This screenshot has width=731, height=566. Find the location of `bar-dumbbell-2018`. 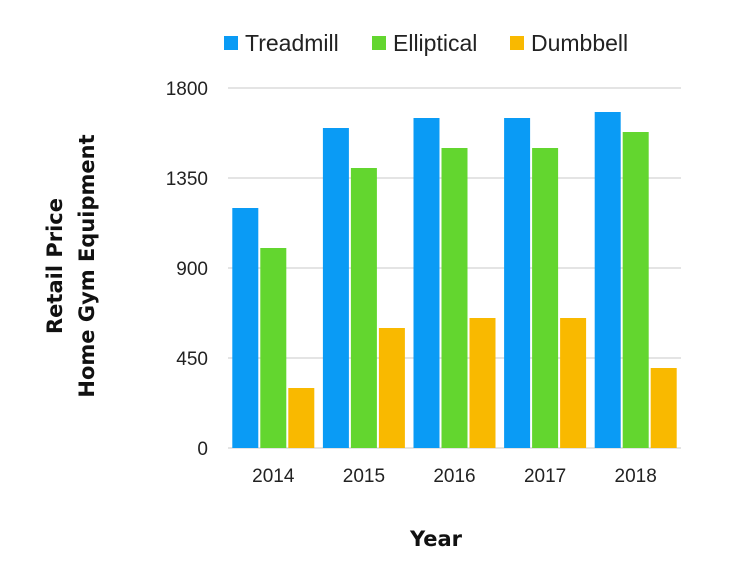

bar-dumbbell-2018 is located at coordinates (663, 408).